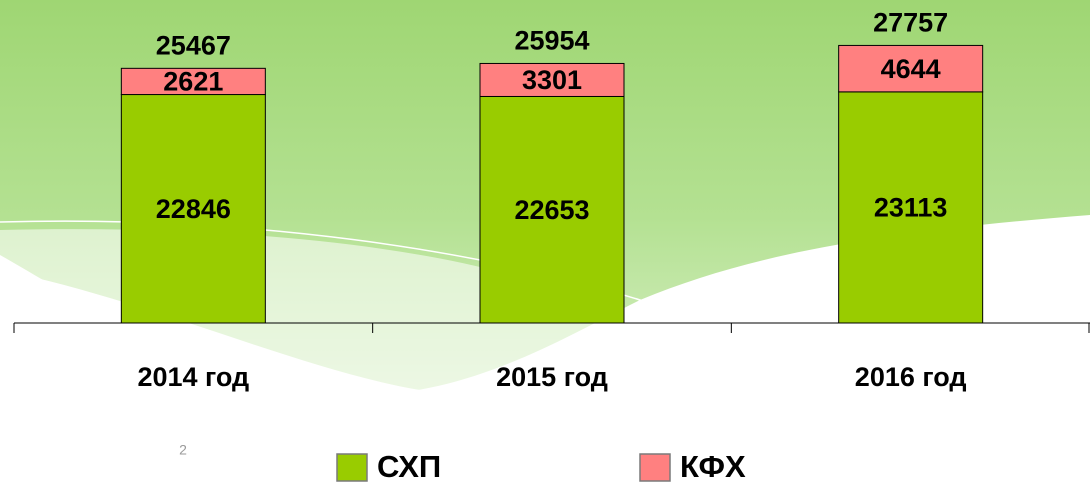 Image resolution: width=1090 pixels, height=483 pixels. I want to click on data-label: 4644, so click(911, 69).